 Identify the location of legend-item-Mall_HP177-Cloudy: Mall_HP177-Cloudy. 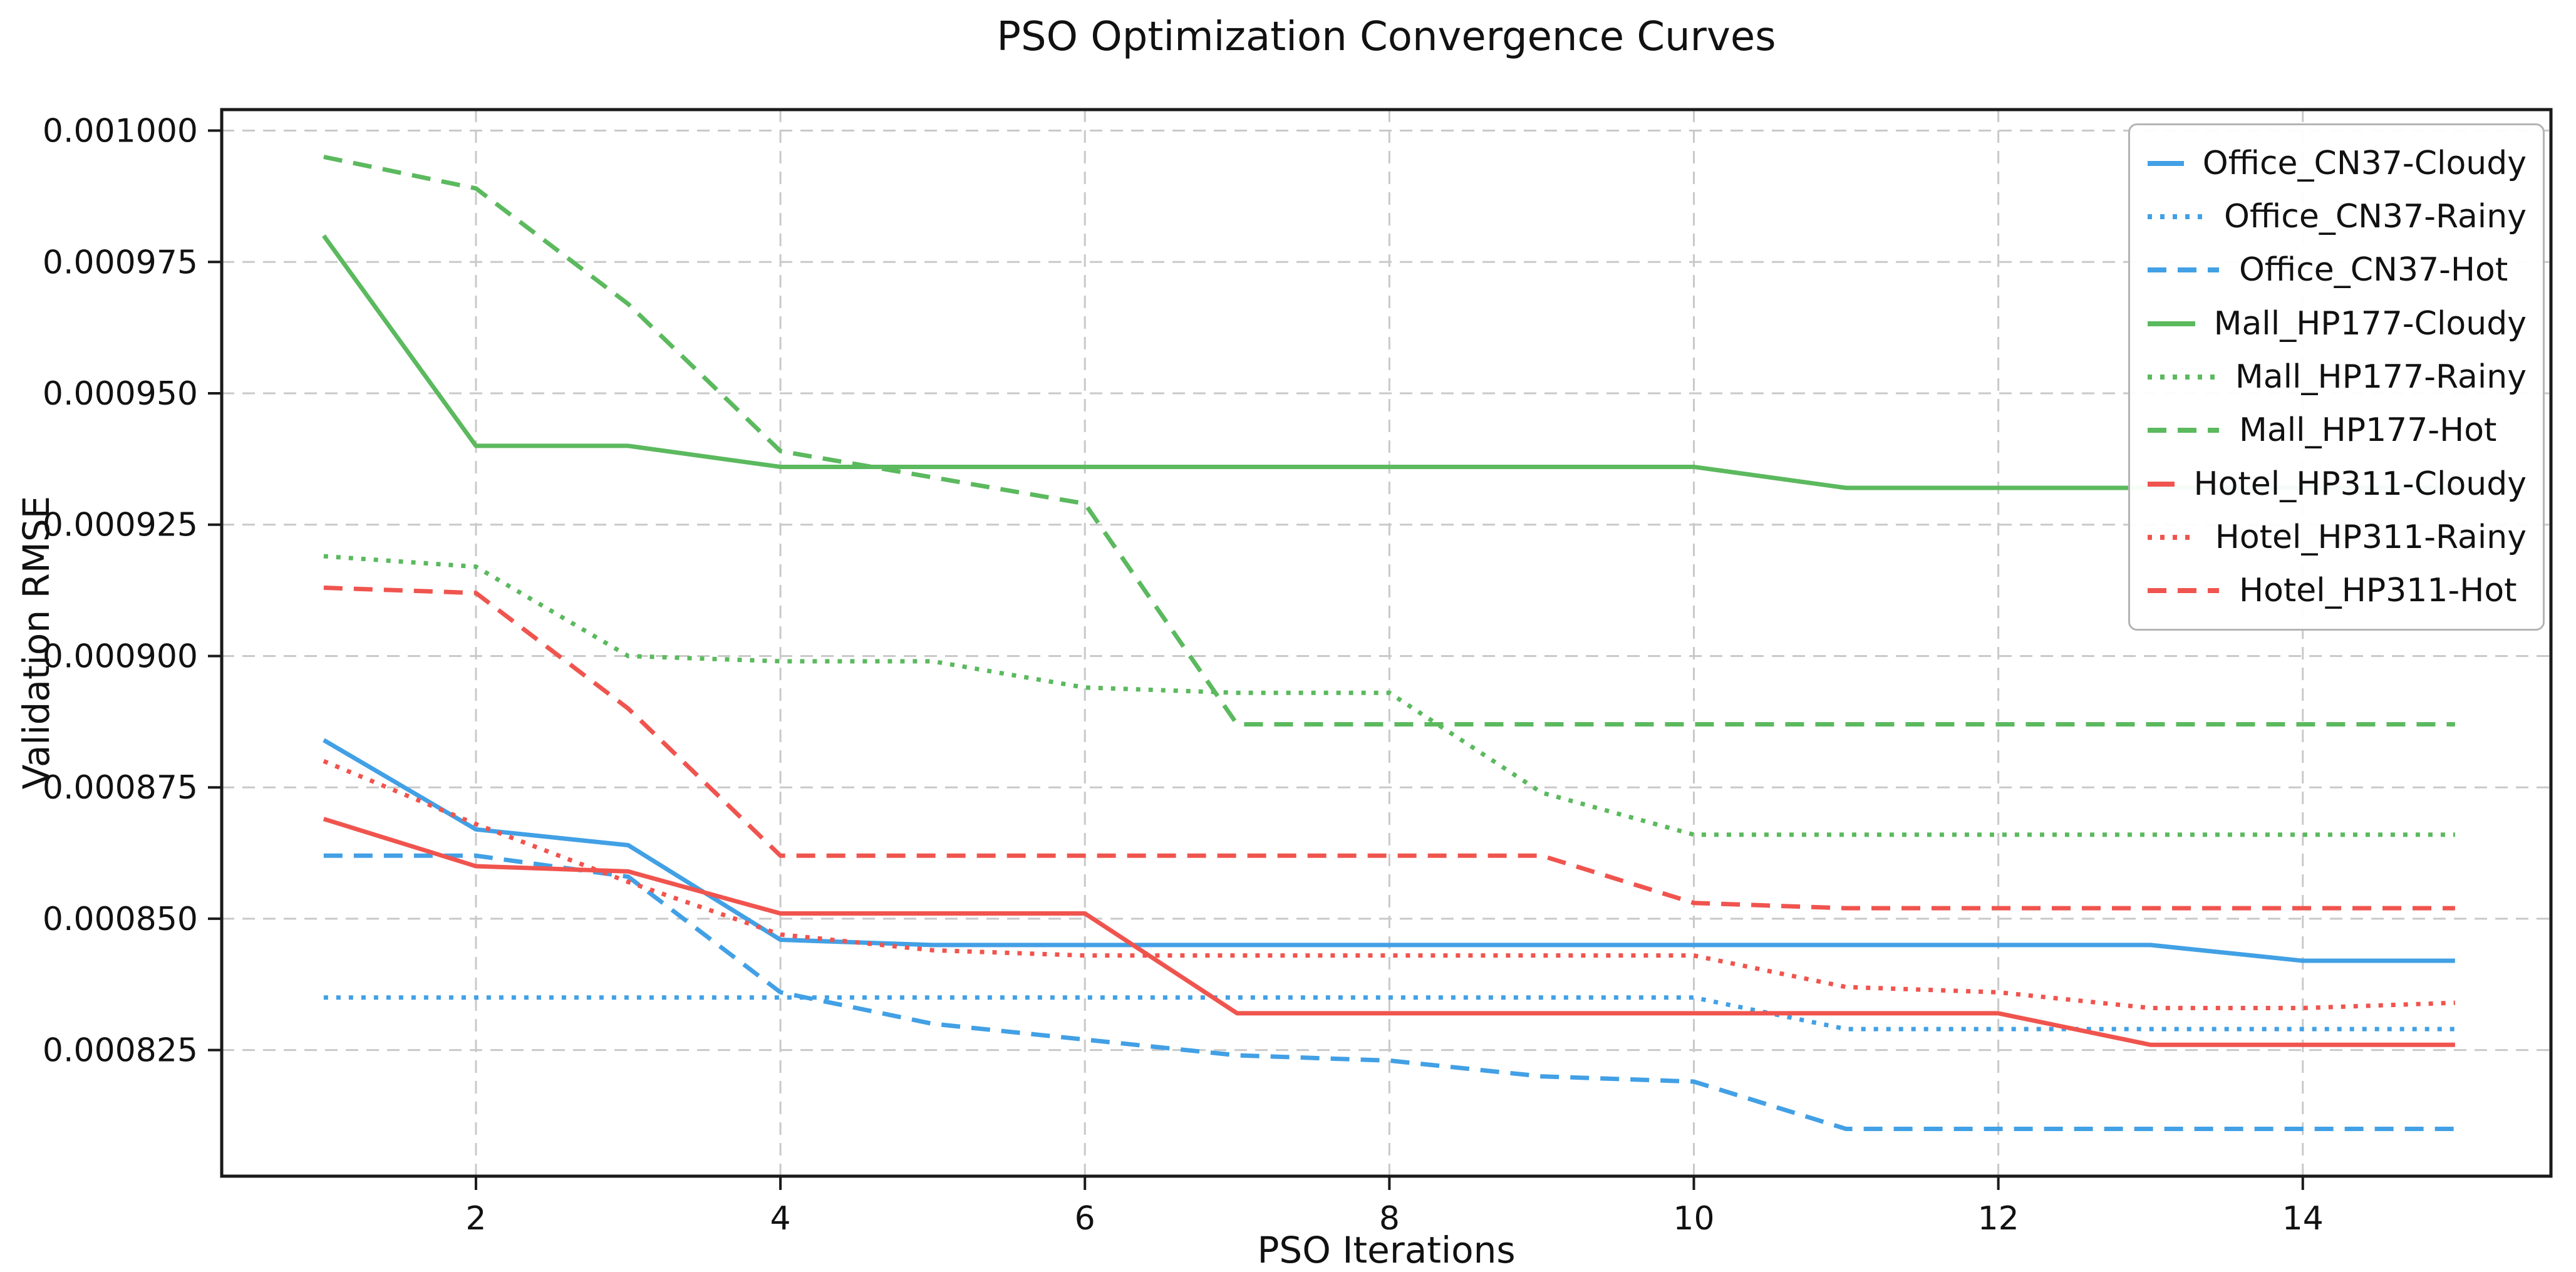
(2336, 324).